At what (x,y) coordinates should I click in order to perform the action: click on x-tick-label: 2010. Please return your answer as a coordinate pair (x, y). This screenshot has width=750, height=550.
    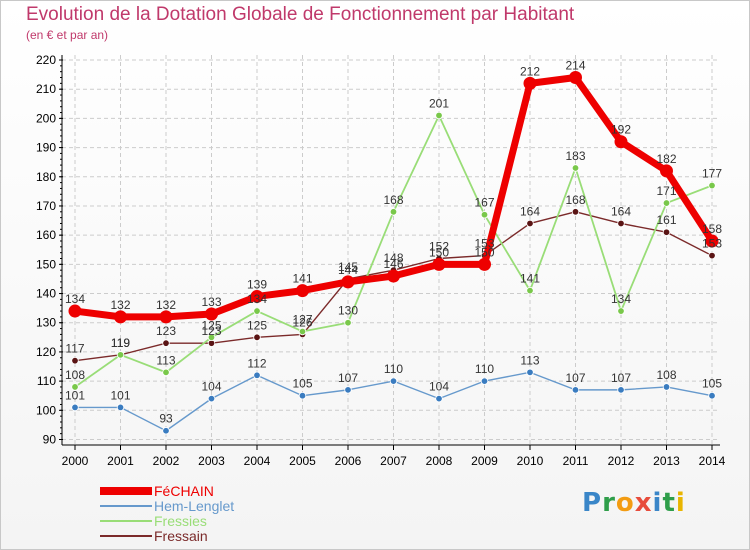
    Looking at the image, I should click on (530, 461).